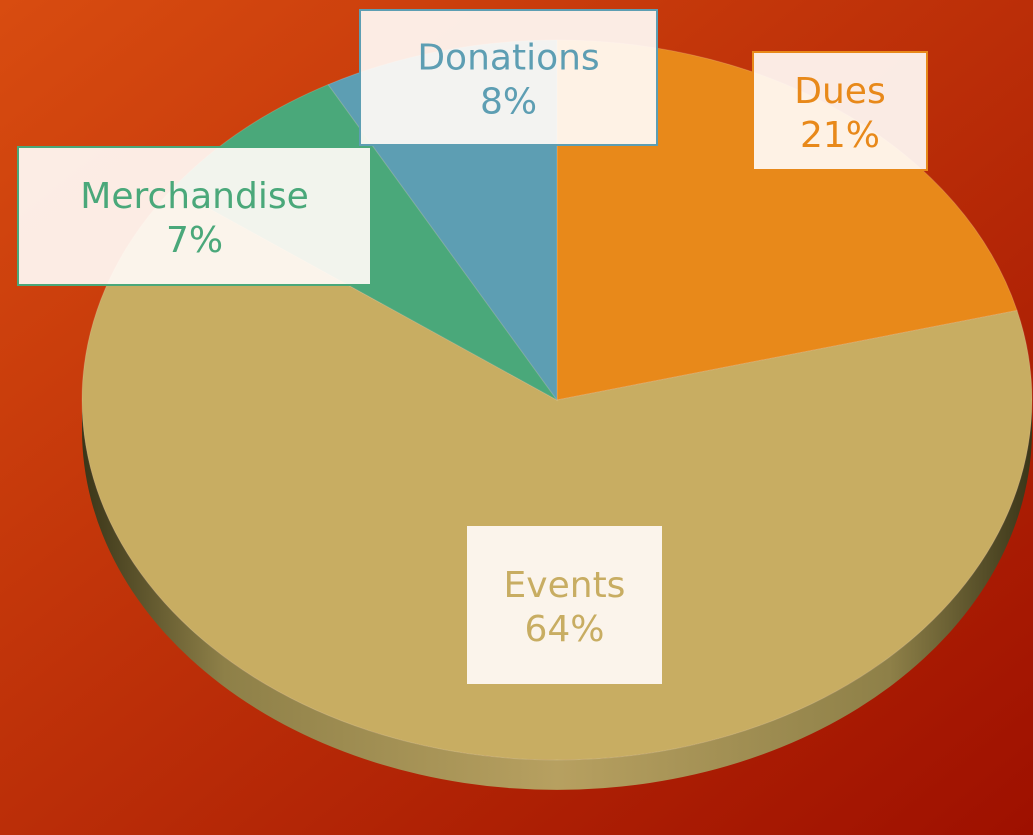 The width and height of the screenshot is (1033, 835). Describe the element at coordinates (565, 585) in the screenshot. I see `category-label: Events` at that location.